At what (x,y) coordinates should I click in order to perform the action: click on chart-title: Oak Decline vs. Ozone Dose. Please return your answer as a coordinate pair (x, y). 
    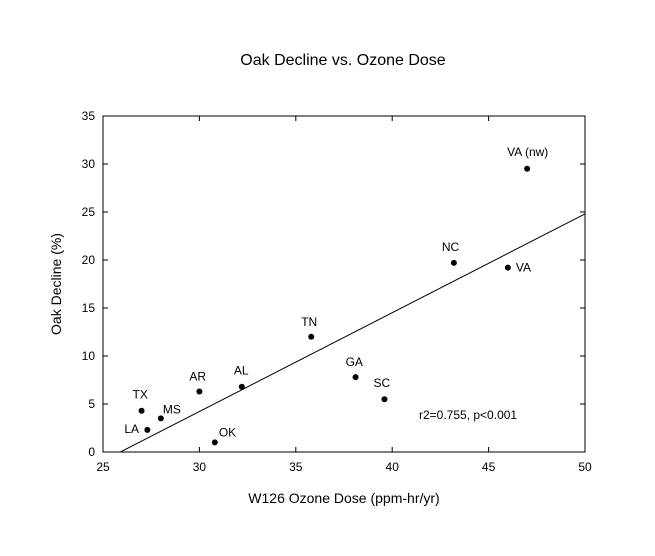
    Looking at the image, I should click on (343, 60).